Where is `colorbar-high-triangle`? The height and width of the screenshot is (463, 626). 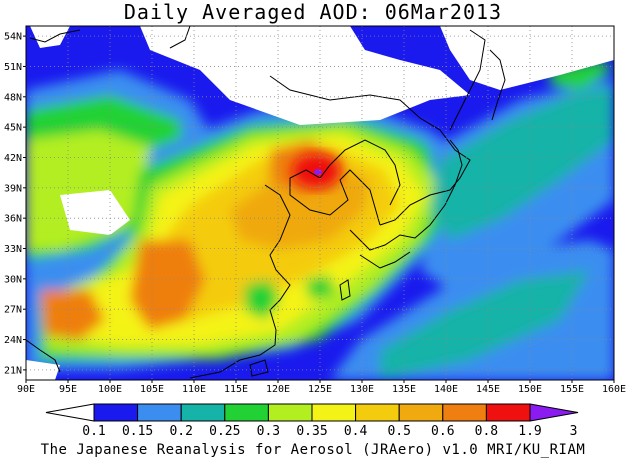 colorbar-high-triangle is located at coordinates (554, 412).